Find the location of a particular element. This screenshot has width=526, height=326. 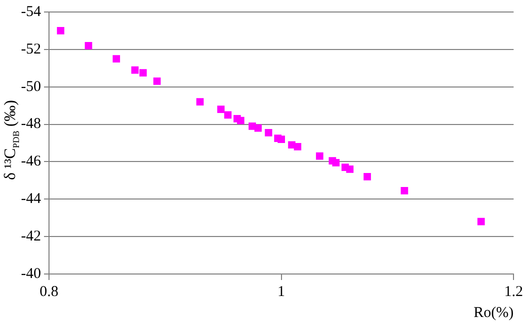

y-tick-label: -42 is located at coordinates (30, 236).